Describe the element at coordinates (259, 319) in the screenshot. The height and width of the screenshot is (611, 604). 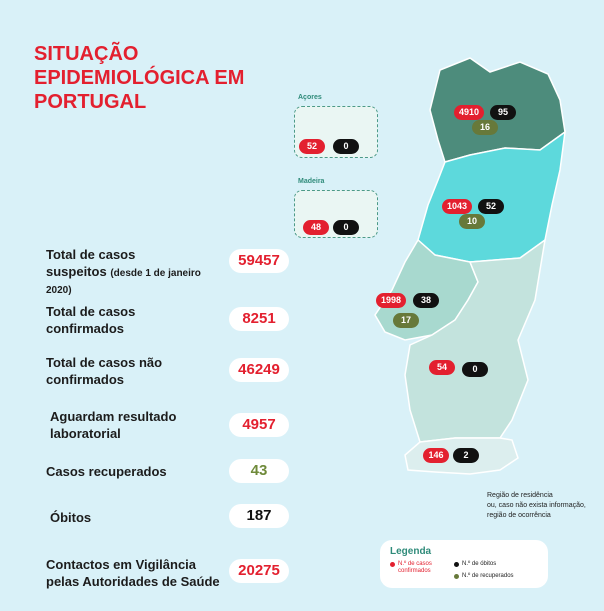
I see `stat-value-confirmed: 8251` at that location.